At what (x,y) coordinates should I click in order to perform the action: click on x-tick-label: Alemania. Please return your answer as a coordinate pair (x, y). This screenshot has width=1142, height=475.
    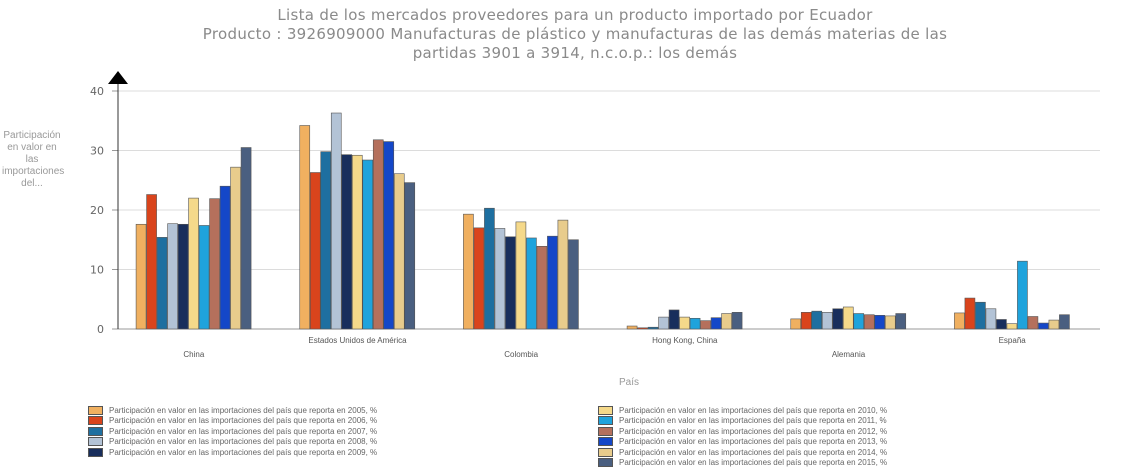
    Looking at the image, I should click on (849, 354).